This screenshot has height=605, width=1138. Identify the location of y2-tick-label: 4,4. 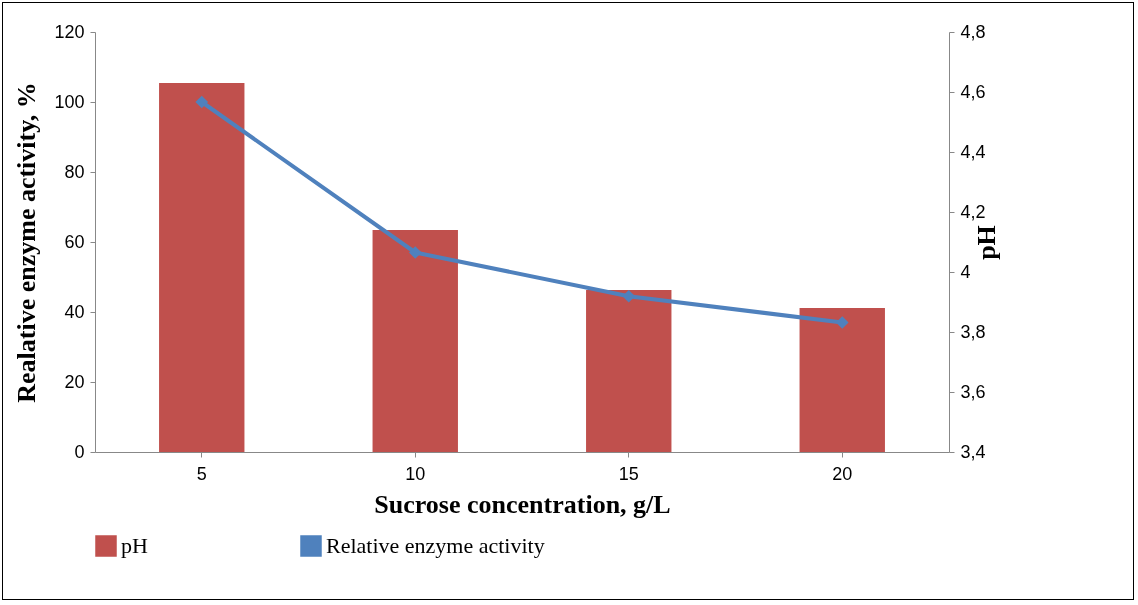
(973, 151).